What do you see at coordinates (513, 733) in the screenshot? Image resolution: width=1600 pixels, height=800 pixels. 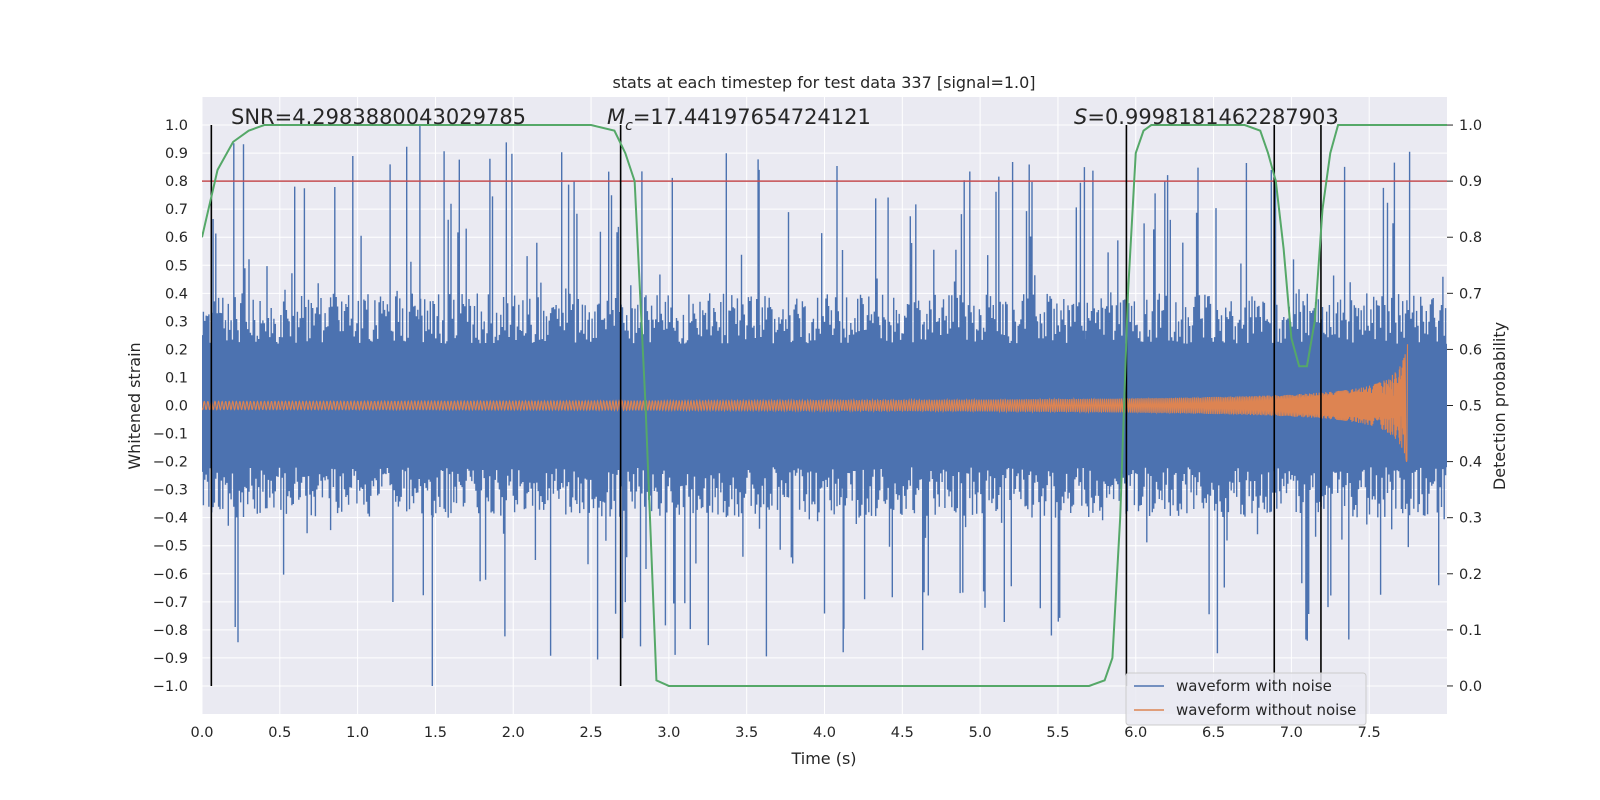 I see `x-tick-label: 2.0` at bounding box center [513, 733].